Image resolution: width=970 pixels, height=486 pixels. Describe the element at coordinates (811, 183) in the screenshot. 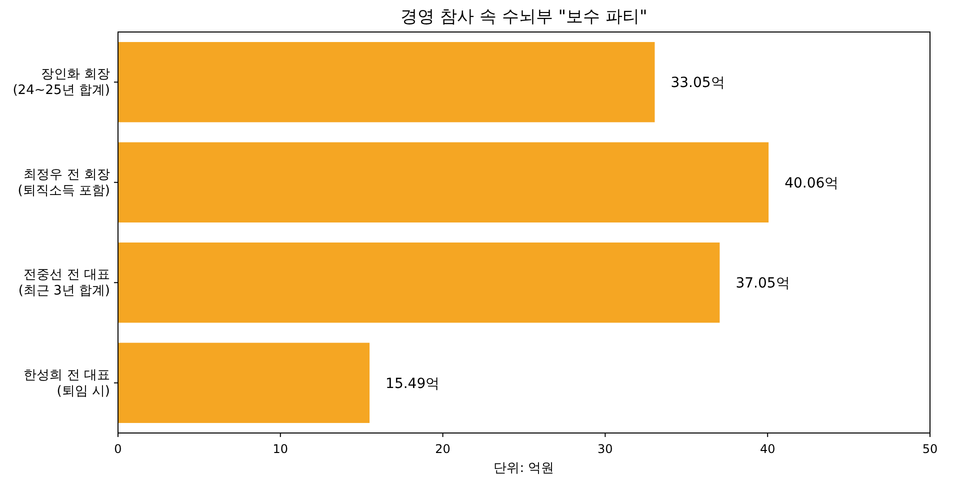

I see `data-label: 40.06억` at that location.